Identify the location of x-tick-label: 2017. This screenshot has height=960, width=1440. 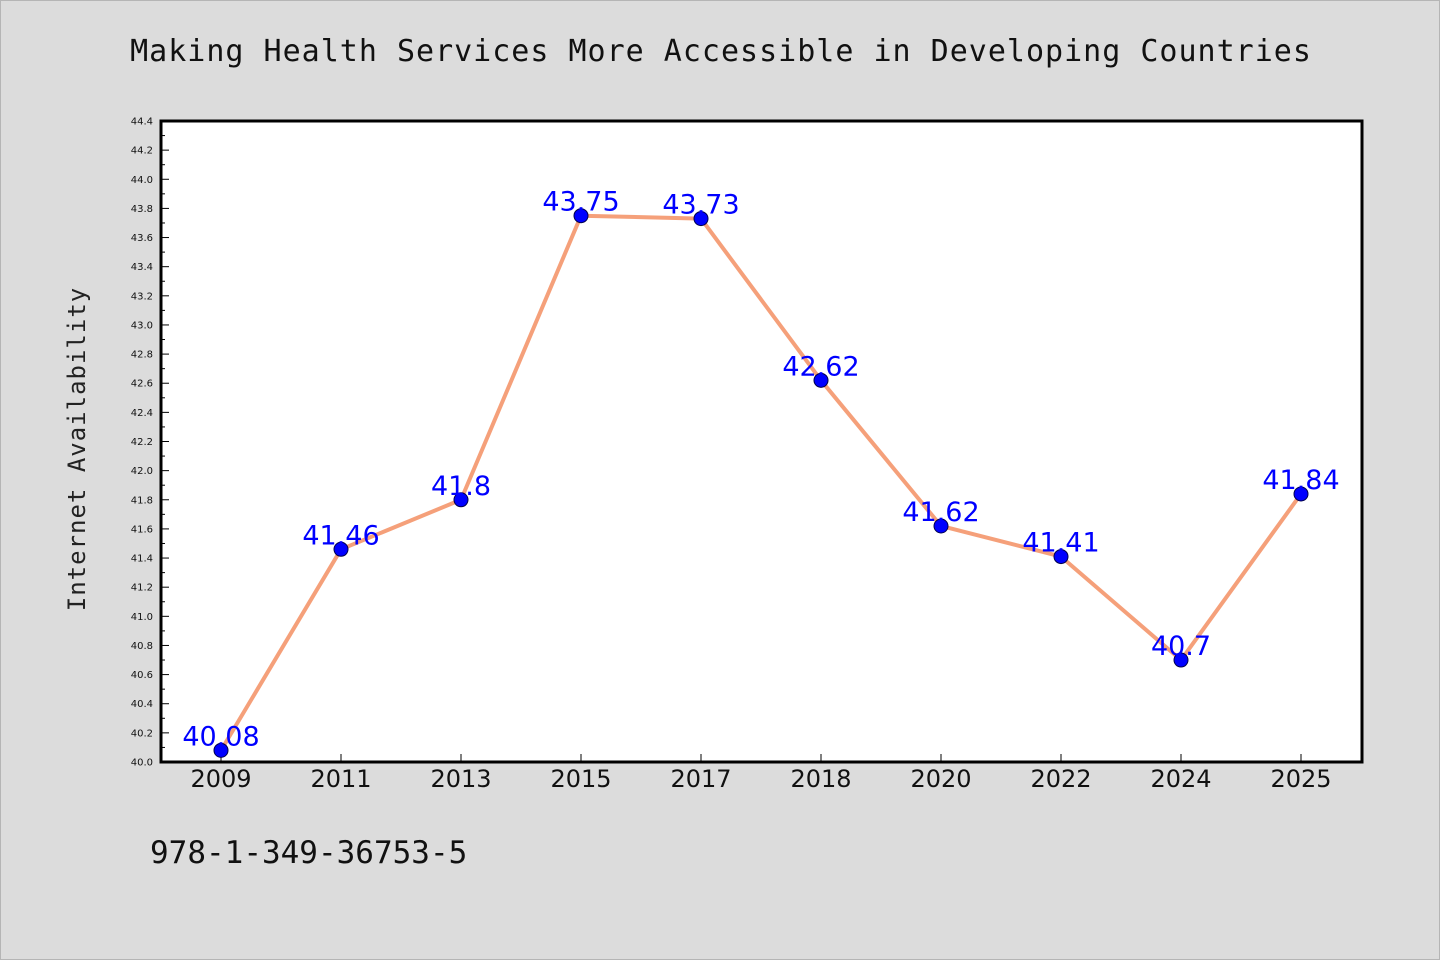
(700, 779).